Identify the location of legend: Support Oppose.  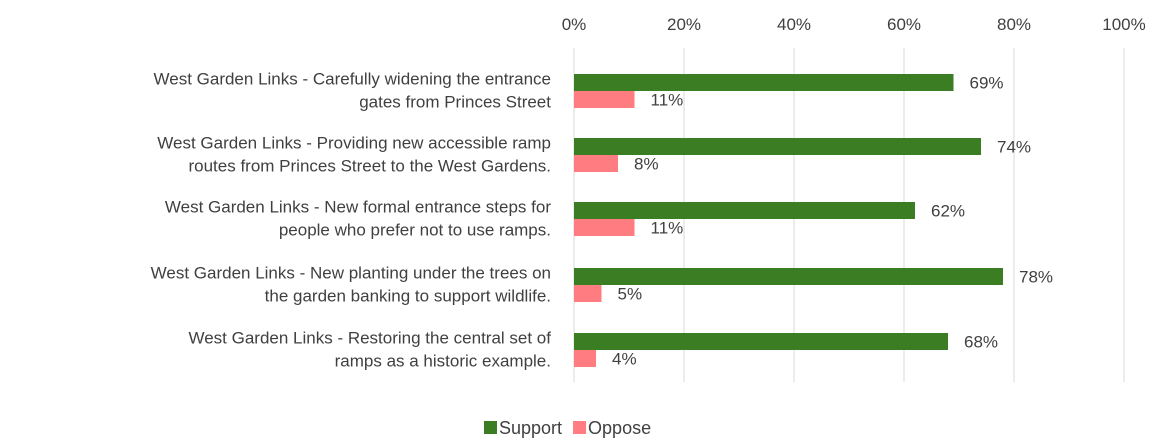
(567, 428).